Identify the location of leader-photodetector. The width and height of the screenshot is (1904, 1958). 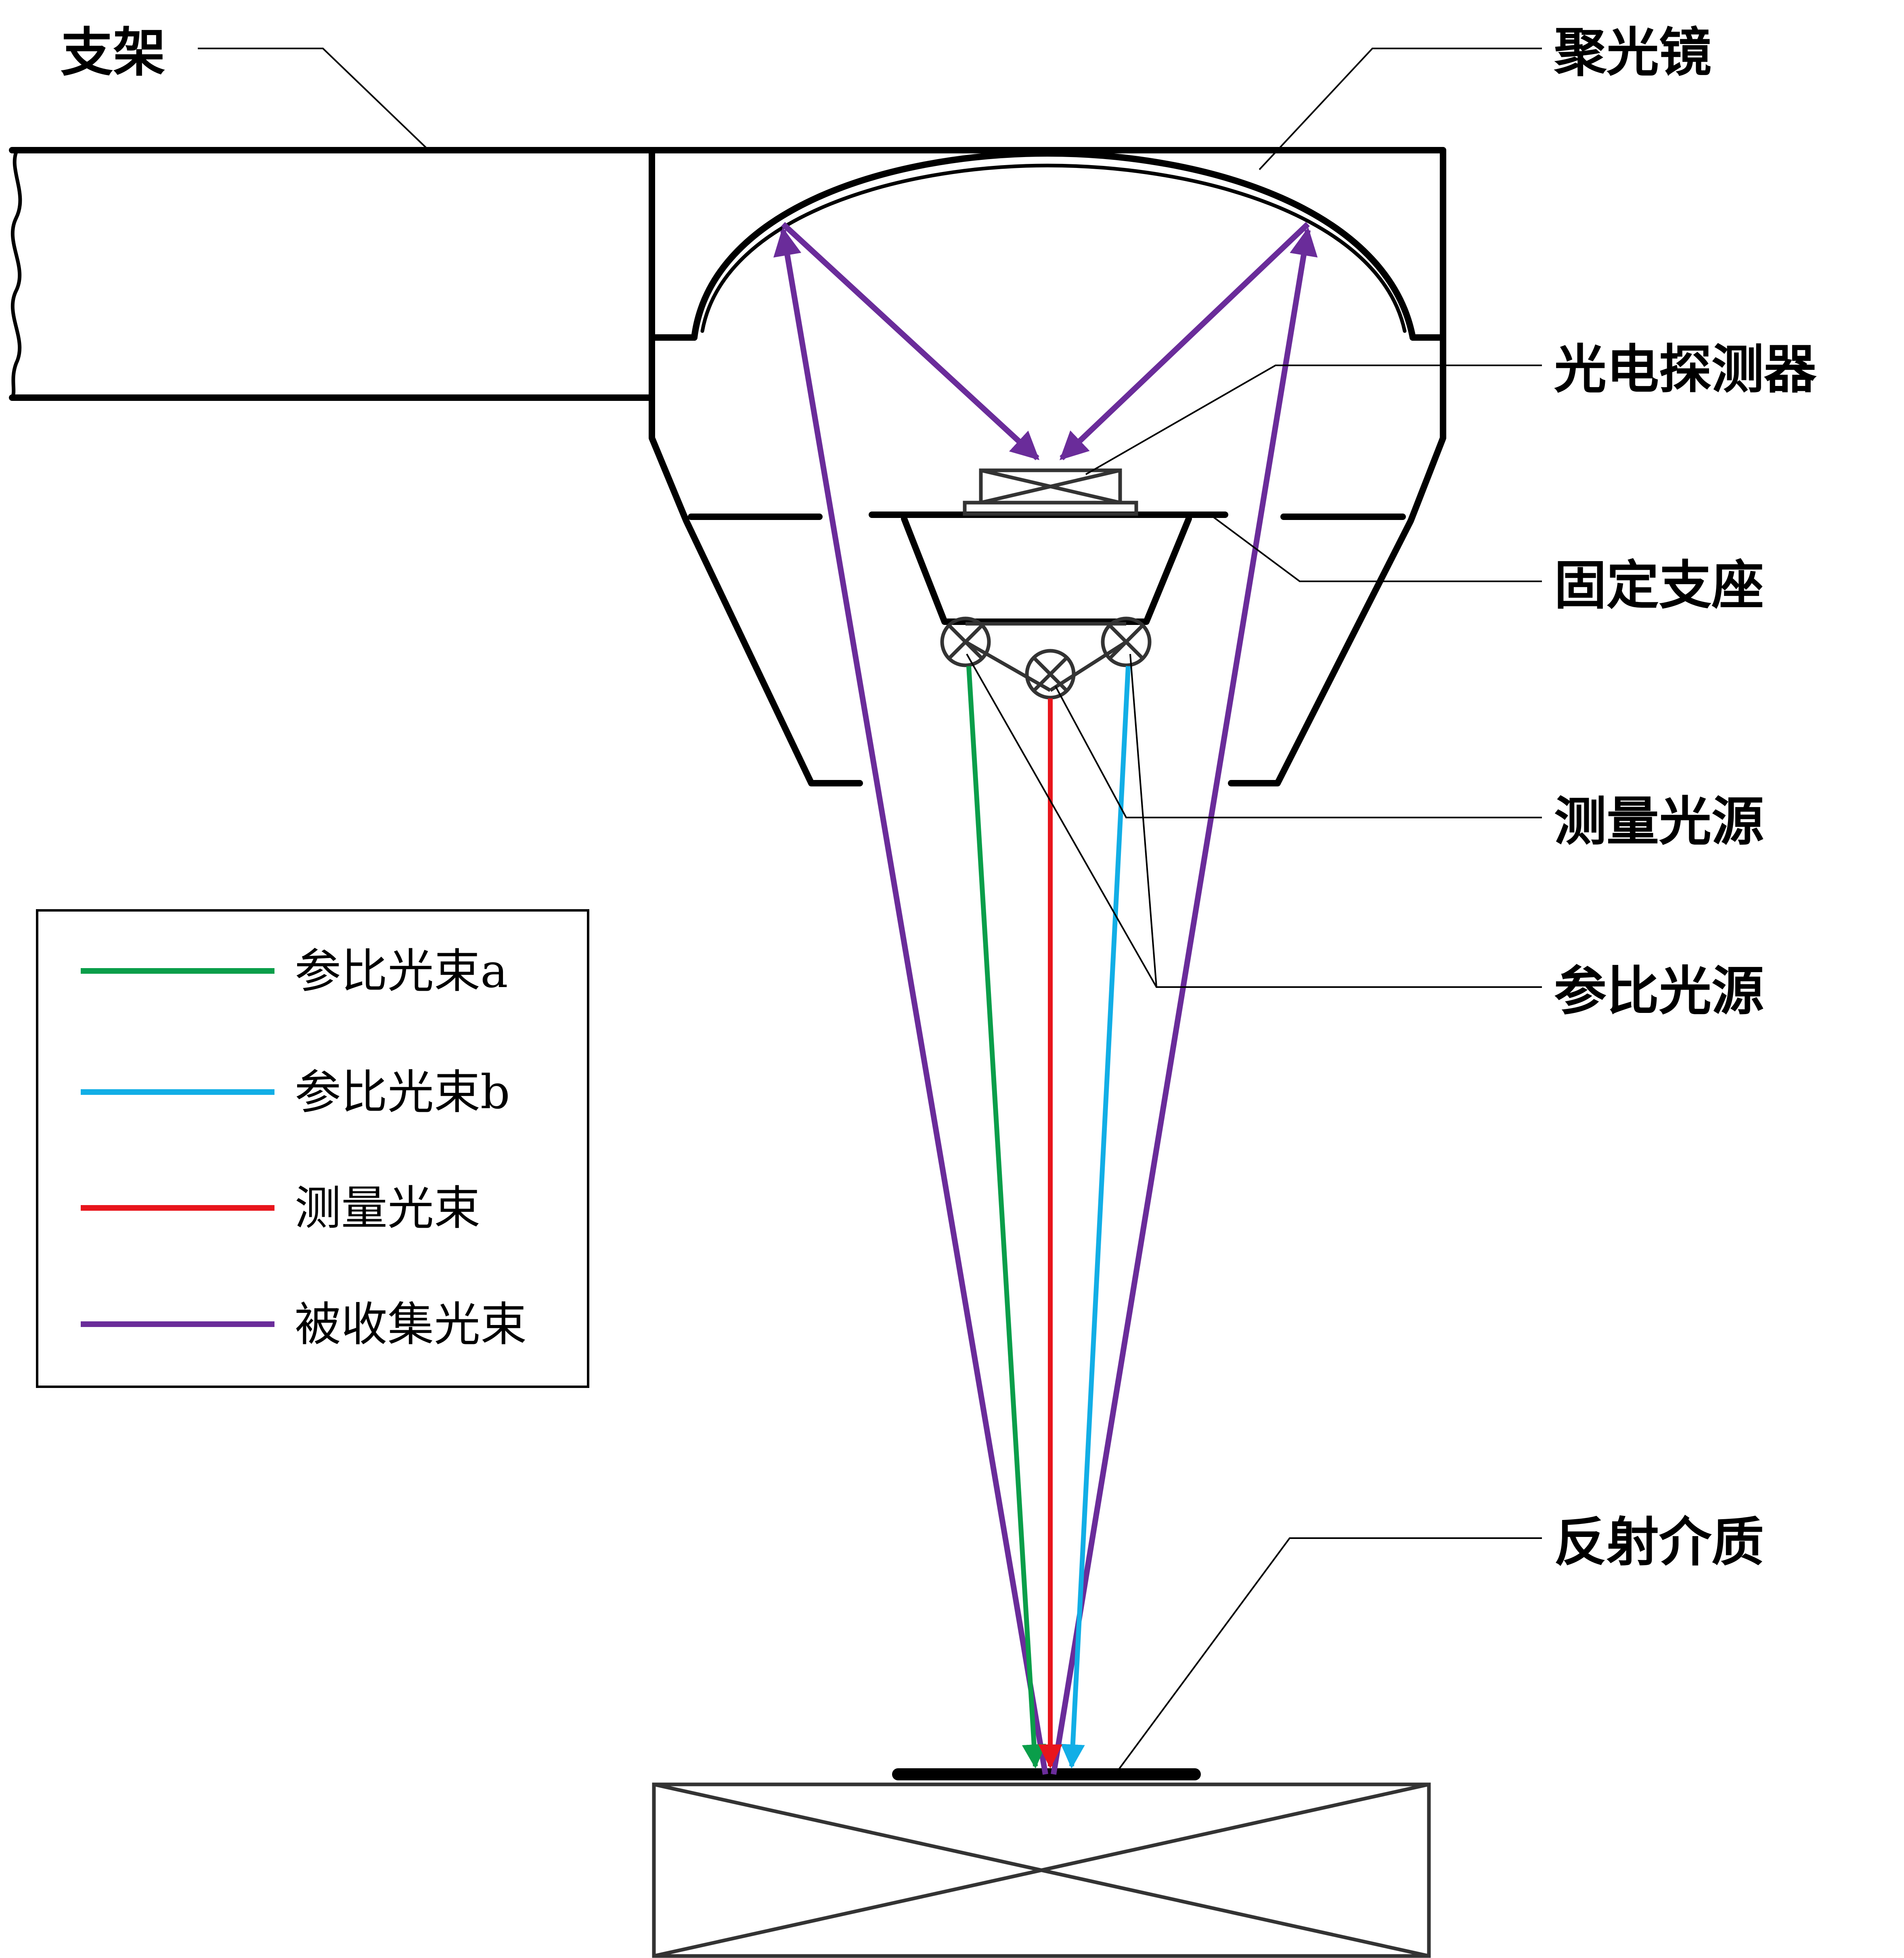
(1313, 420).